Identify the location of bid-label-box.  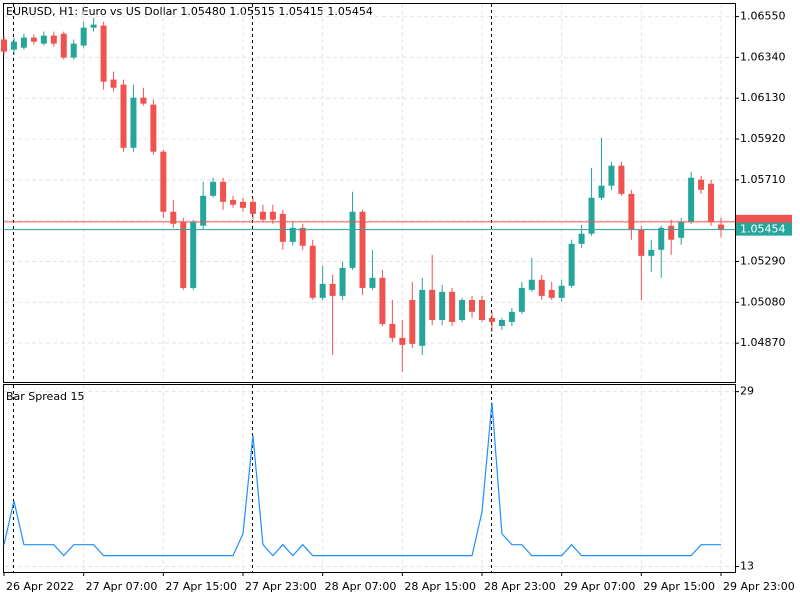
(764, 229).